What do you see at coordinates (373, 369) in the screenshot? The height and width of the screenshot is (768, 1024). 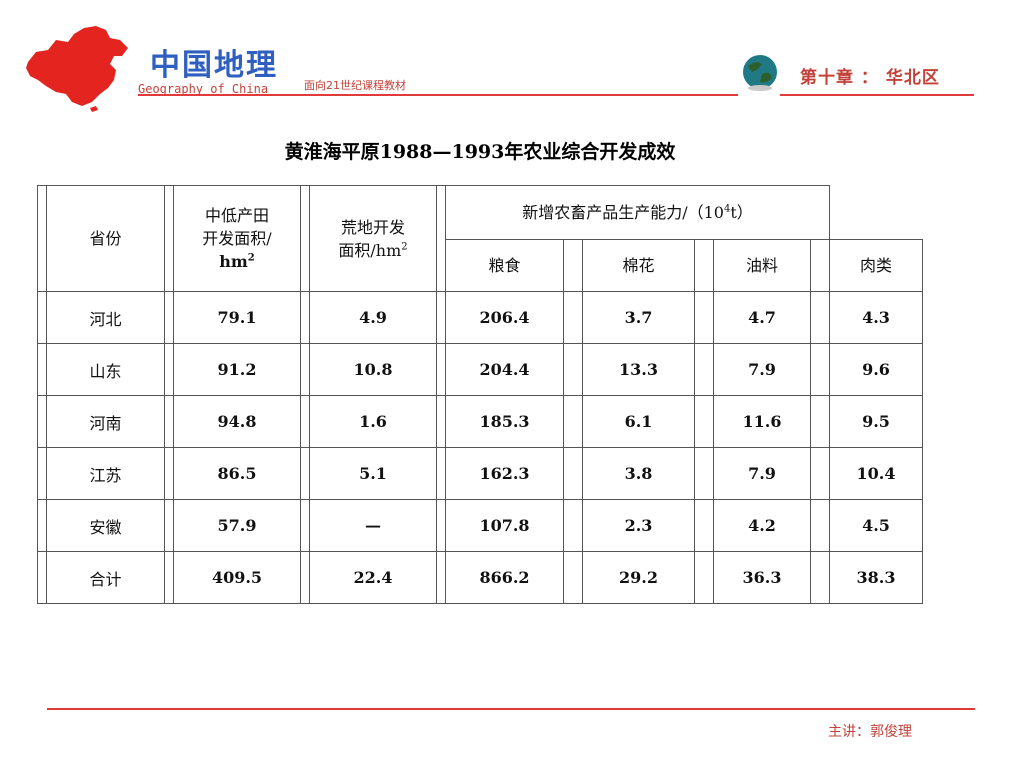 I see `cell-wasteland: 10.8` at bounding box center [373, 369].